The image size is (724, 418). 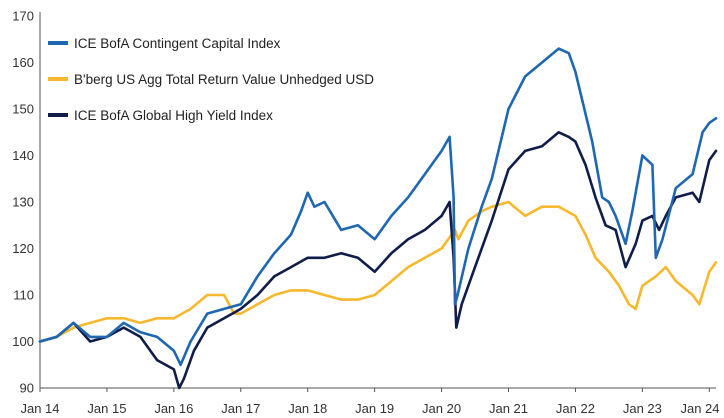 I want to click on x-tick-label: Jan 24, so click(x=699, y=408).